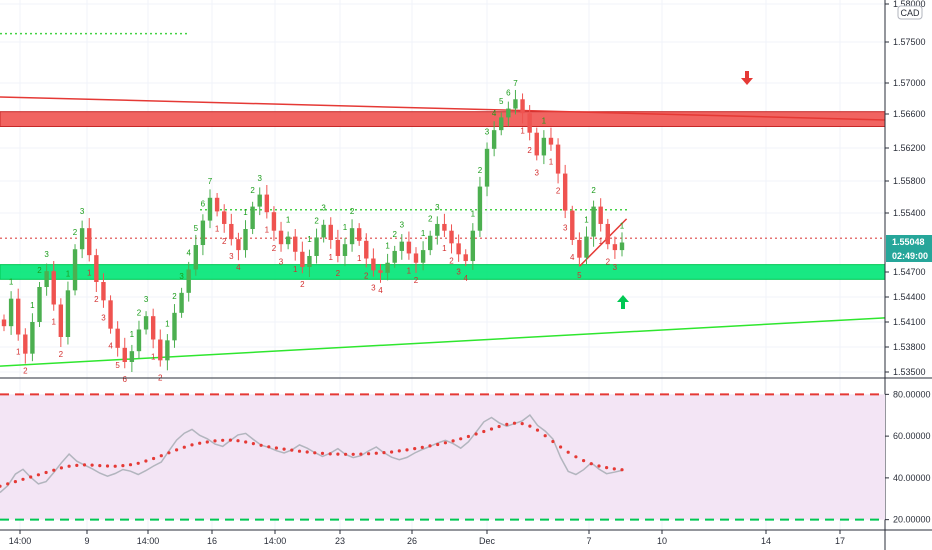 This screenshot has width=932, height=550. What do you see at coordinates (910, 12) in the screenshot?
I see `currency-badge: CAD` at bounding box center [910, 12].